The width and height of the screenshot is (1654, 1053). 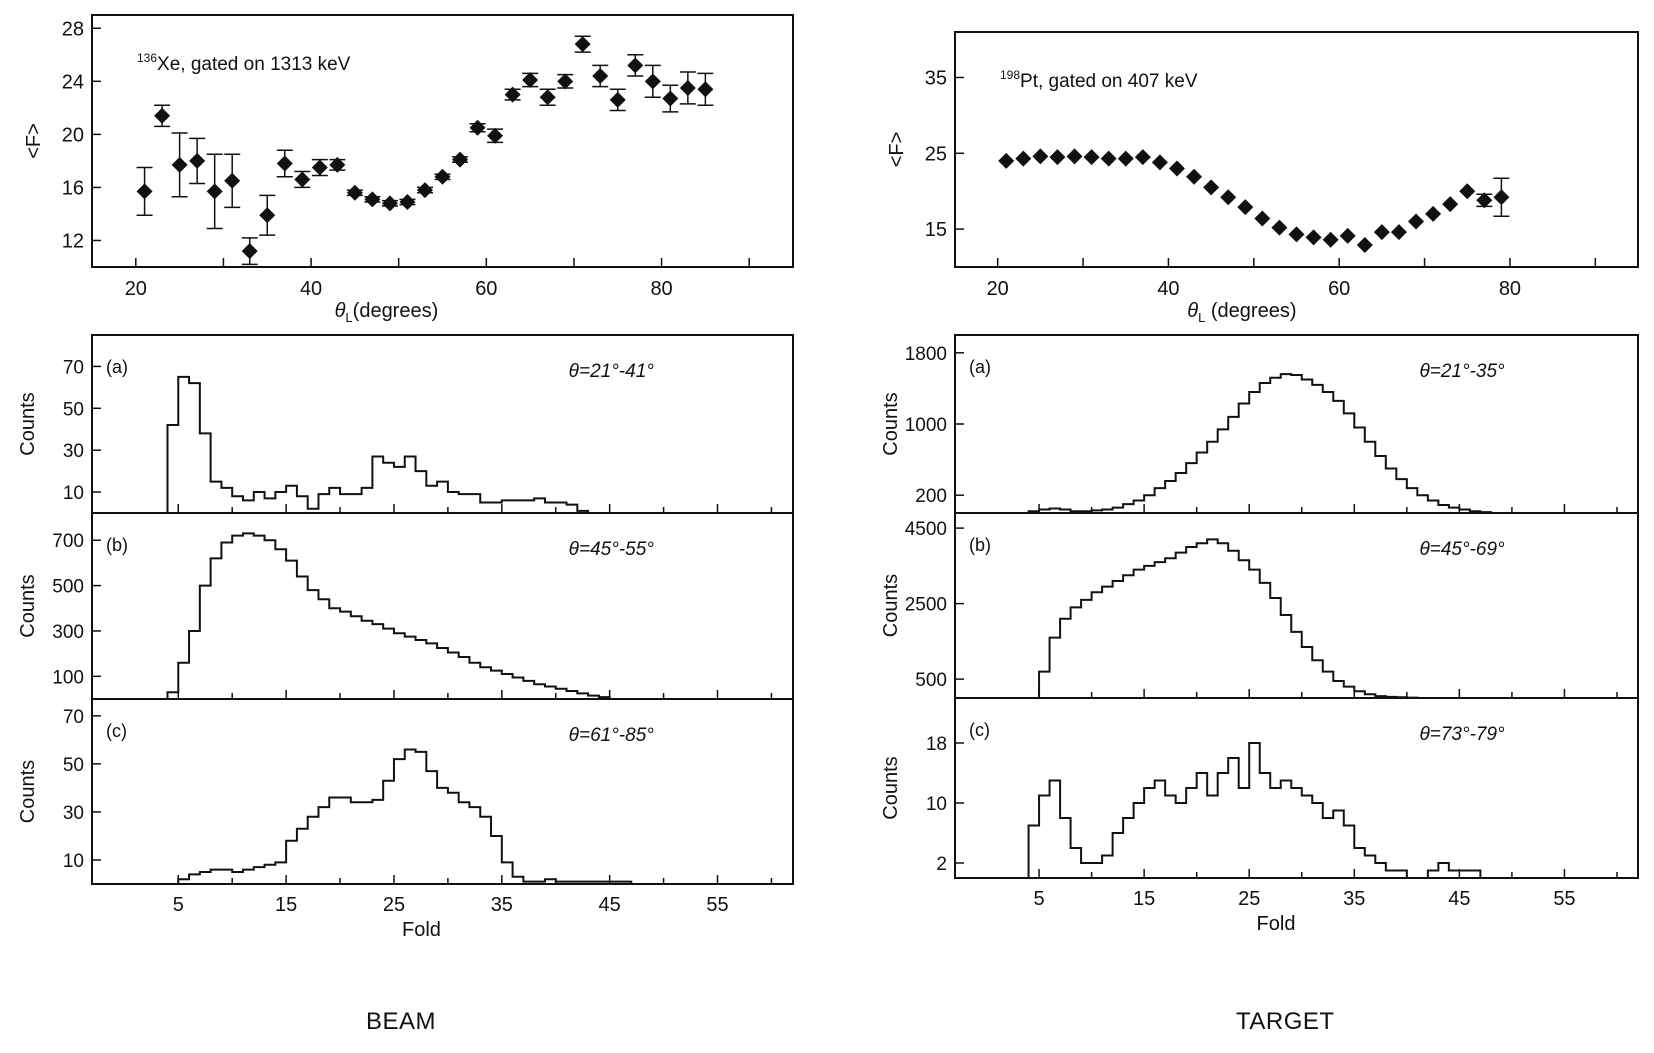 I want to click on y-tick-label: 300, so click(x=68, y=632).